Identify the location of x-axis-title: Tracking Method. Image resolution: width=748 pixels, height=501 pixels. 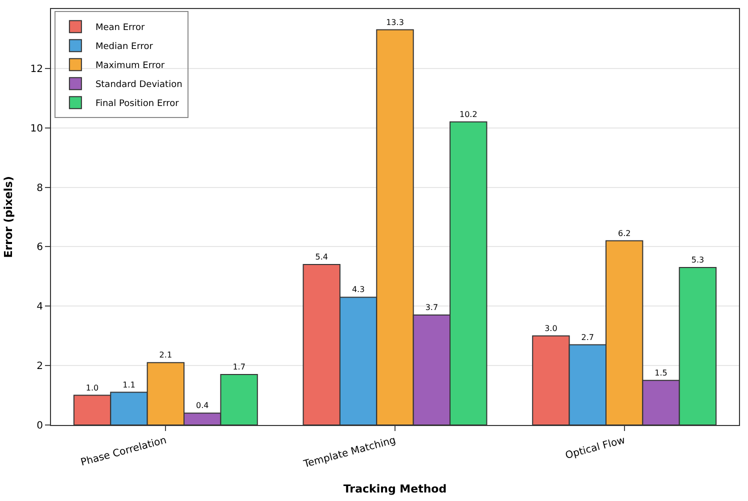
(395, 489).